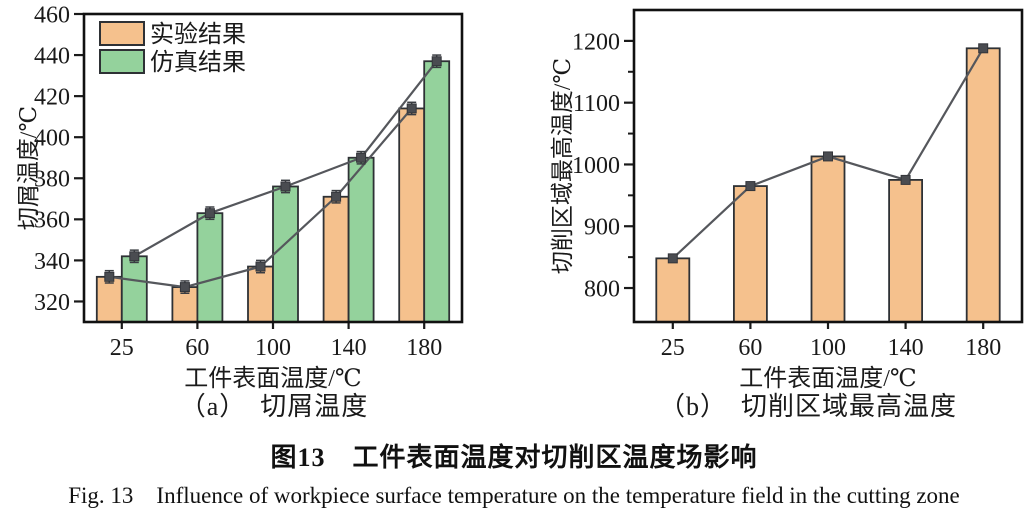  Describe the element at coordinates (437, 191) in the screenshot. I see `bar-仿真结果-180` at that location.